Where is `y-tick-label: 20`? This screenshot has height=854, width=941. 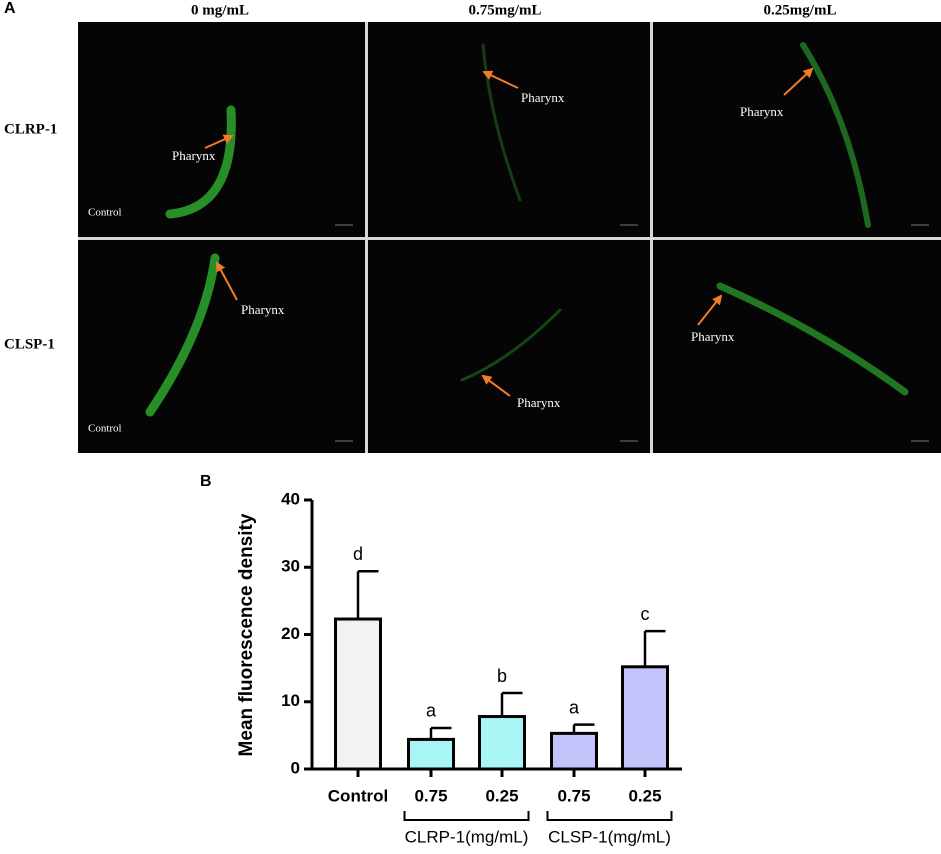 y-tick-label: 20 is located at coordinates (290, 633).